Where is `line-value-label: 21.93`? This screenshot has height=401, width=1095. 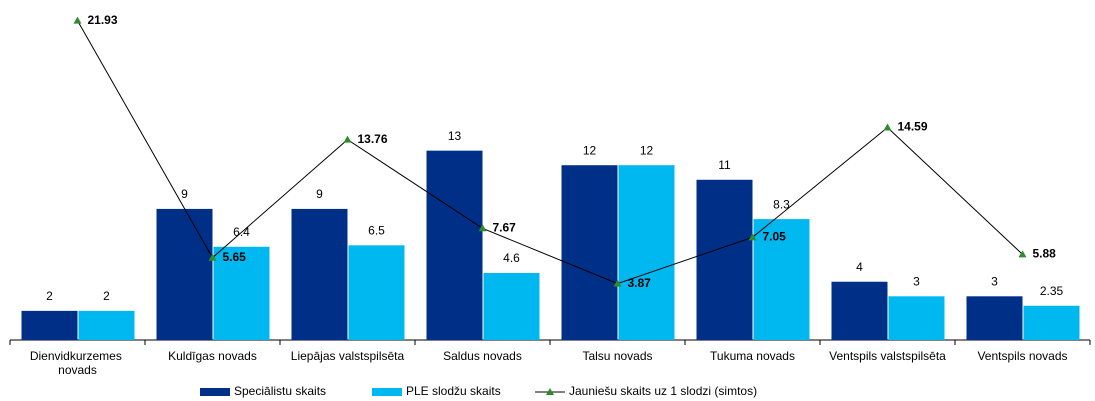
line-value-label: 21.93 is located at coordinates (103, 20).